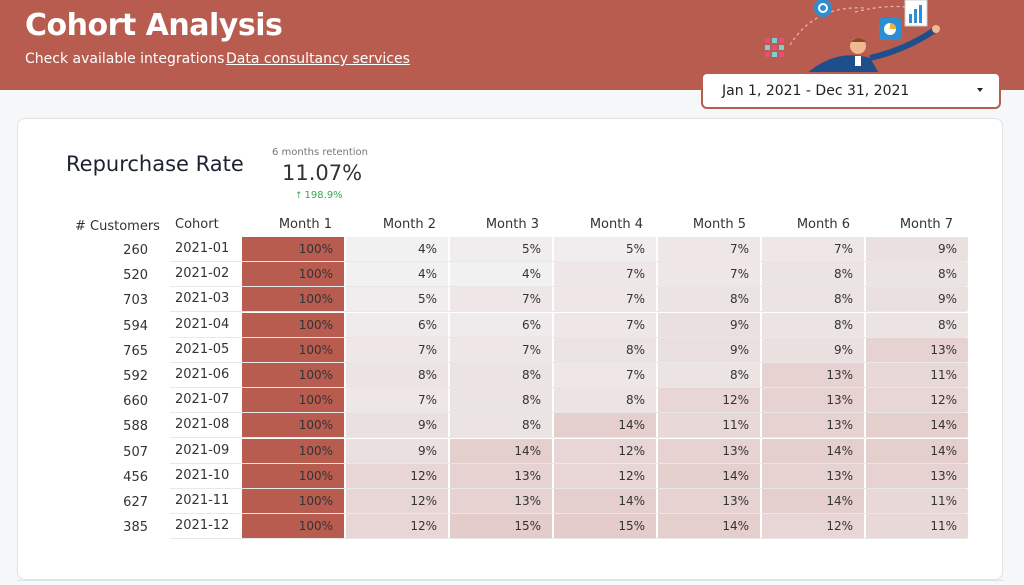 Image resolution: width=1024 pixels, height=585 pixels. Describe the element at coordinates (569, 401) in the screenshot. I see `table-row: 2021-07 100% 7% 8% 8% 12% 13% 12%` at that location.